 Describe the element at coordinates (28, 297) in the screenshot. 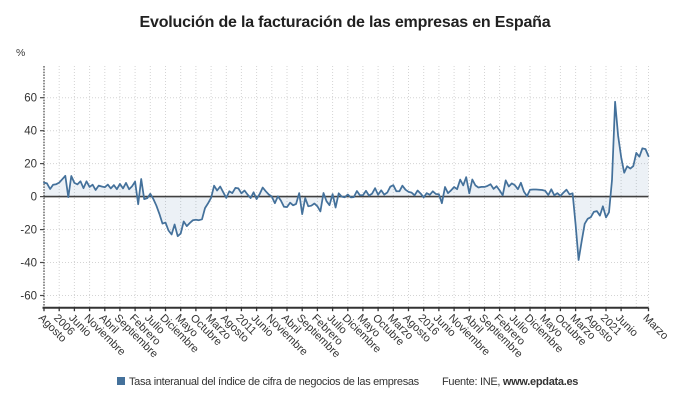

I see `svg-text: -60` at that location.